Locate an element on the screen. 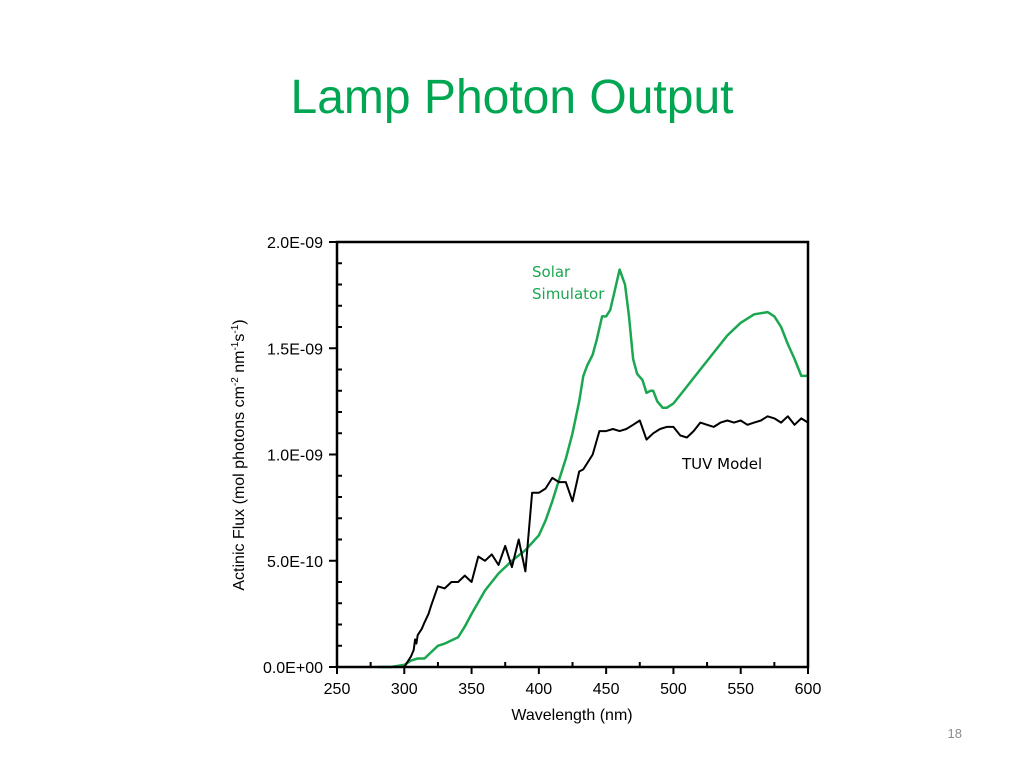 The image size is (1024, 768). y-tick-label: 2.0E-09 is located at coordinates (295, 243).